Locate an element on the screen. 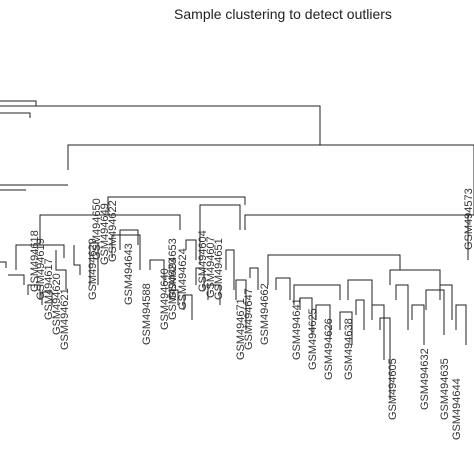 This screenshot has height=474, width=474. leaf-label: GSM494644 is located at coordinates (457, 409).